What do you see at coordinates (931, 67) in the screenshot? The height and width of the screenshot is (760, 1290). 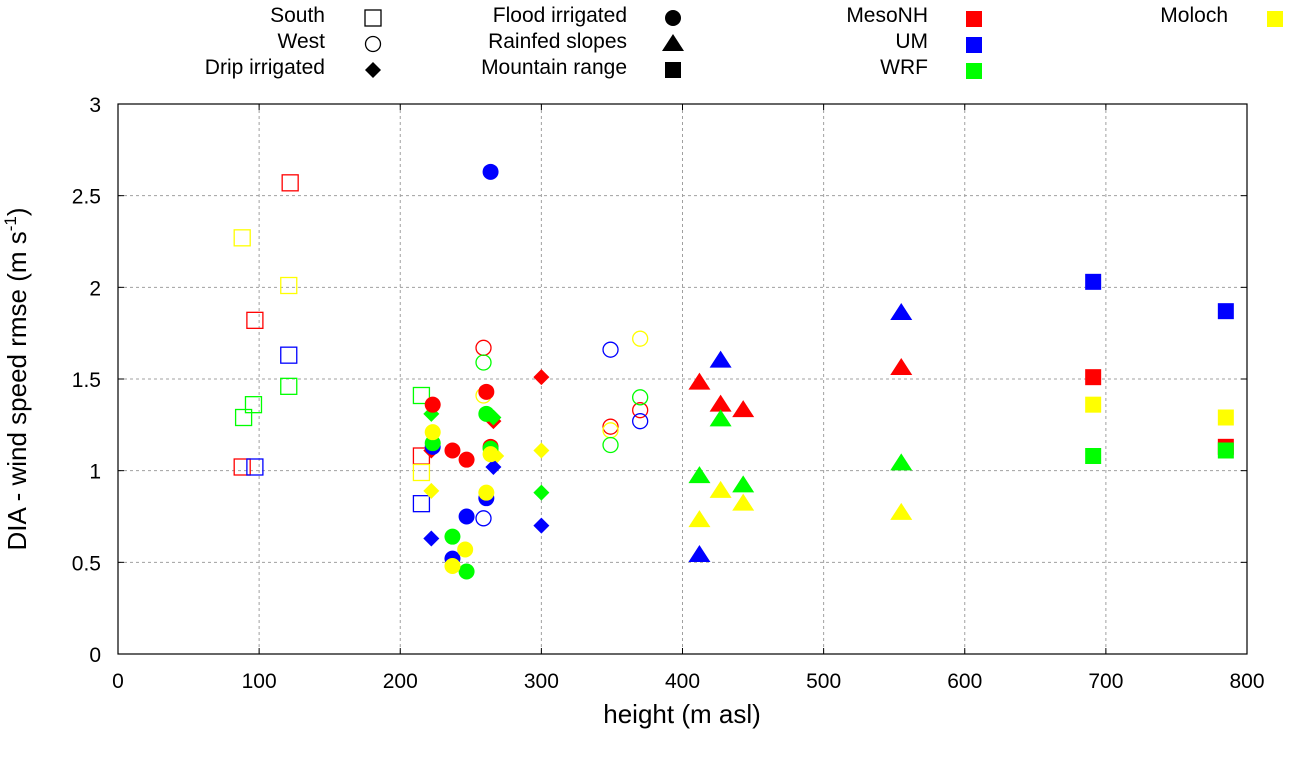 I see `legend-item-wrf: WRF` at bounding box center [931, 67].